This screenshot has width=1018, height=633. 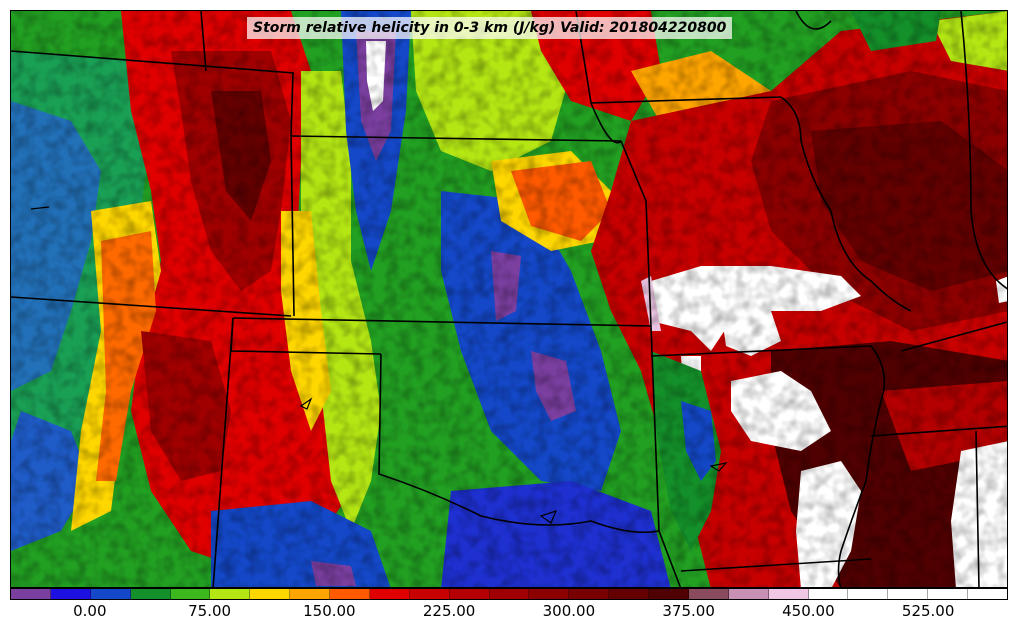 I want to click on colorbar-tick-label: 450.00, so click(x=808, y=611).